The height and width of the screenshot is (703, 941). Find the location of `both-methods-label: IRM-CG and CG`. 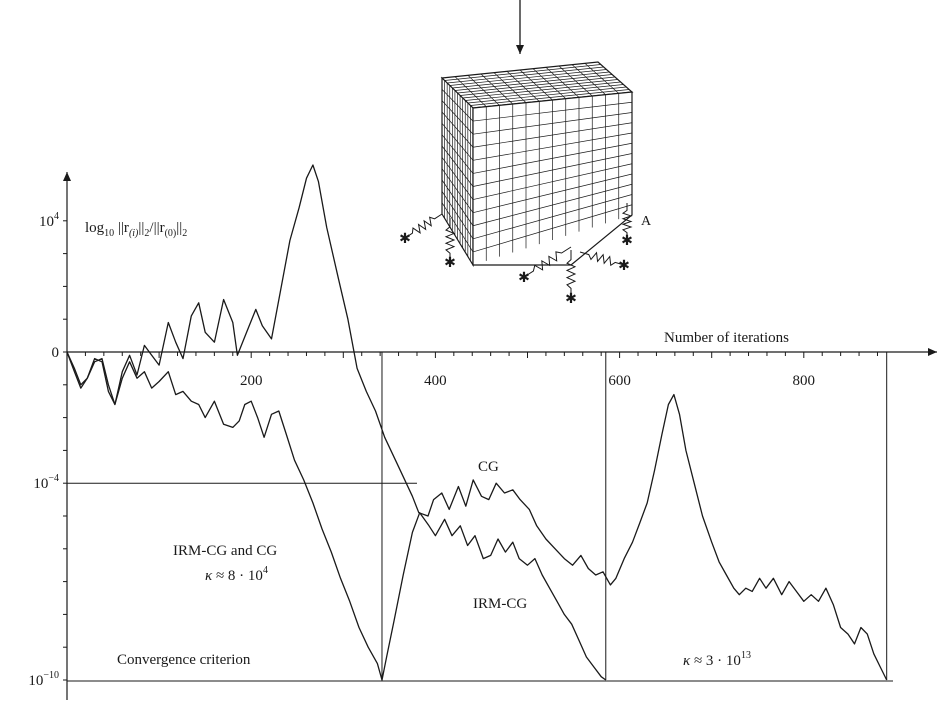

both-methods-label: IRM-CG and CG is located at coordinates (225, 551).